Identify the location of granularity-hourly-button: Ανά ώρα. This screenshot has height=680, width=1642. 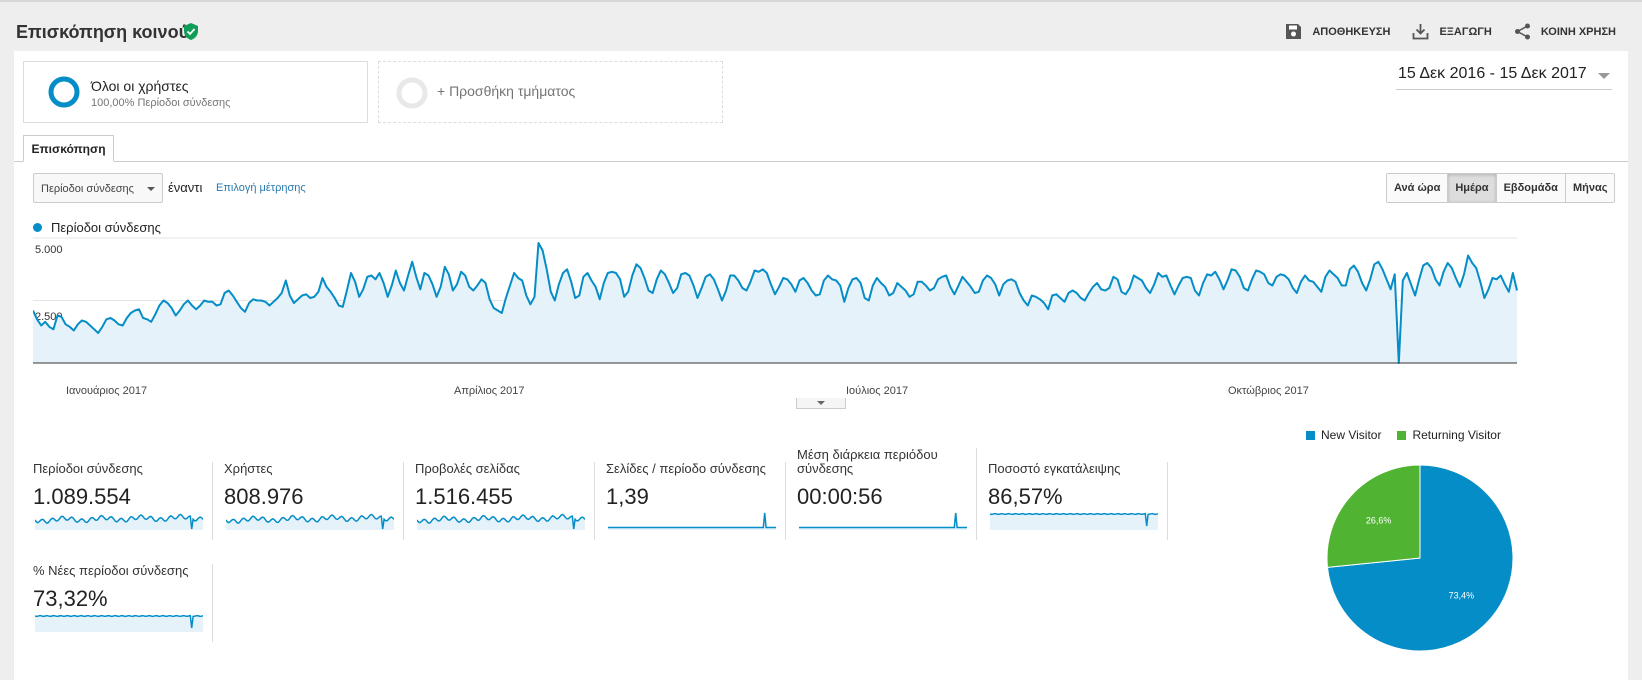
(1417, 188).